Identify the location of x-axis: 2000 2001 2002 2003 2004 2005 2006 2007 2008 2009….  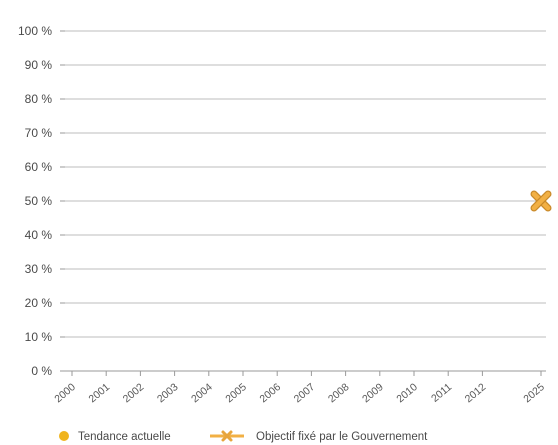
(299, 388).